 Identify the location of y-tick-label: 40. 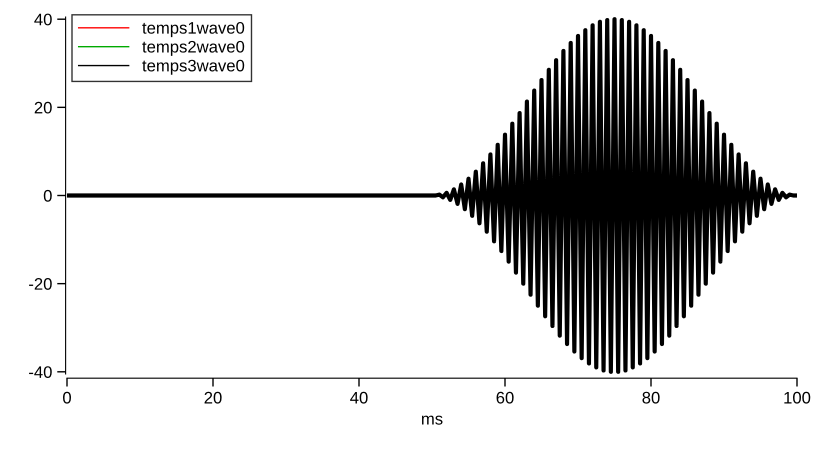
(43, 20).